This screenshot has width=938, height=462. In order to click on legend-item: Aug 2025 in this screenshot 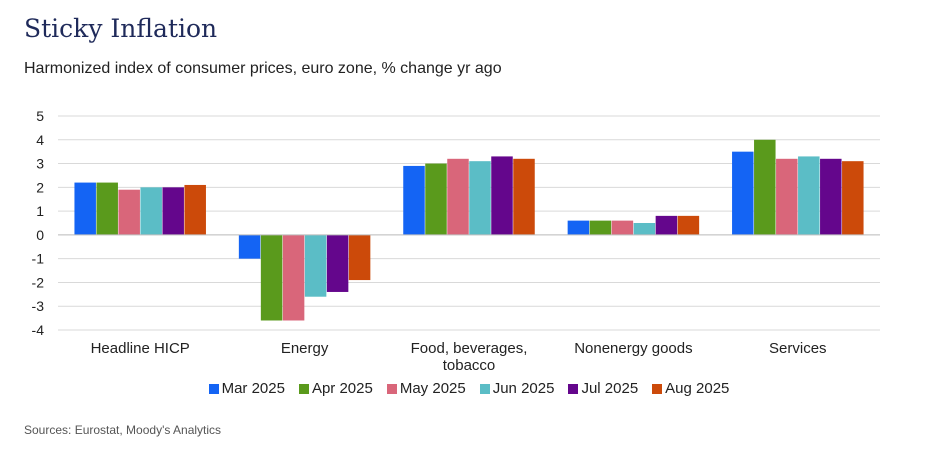, I will do `click(690, 388)`.